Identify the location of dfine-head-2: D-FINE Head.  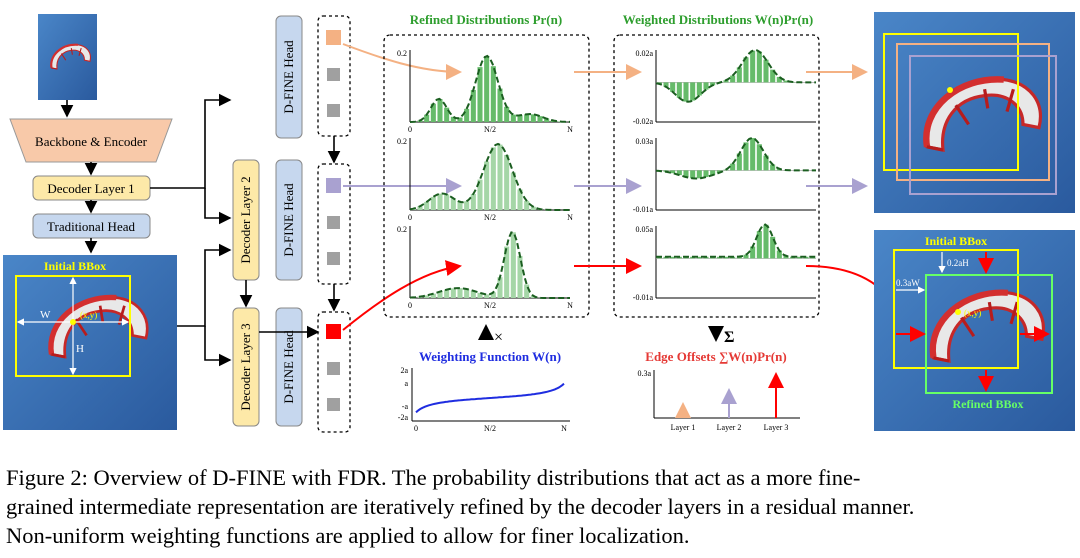
(289, 220).